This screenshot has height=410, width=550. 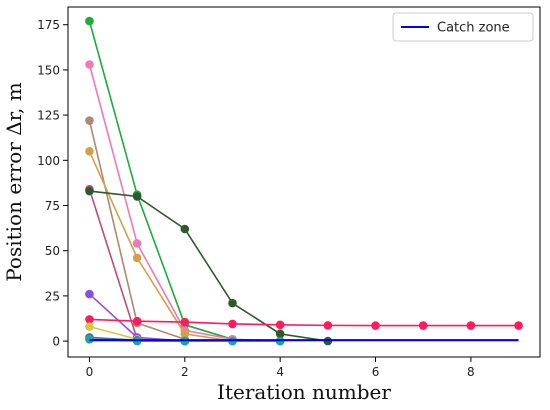 What do you see at coordinates (90, 372) in the screenshot?
I see `x-tick-label: 0` at bounding box center [90, 372].